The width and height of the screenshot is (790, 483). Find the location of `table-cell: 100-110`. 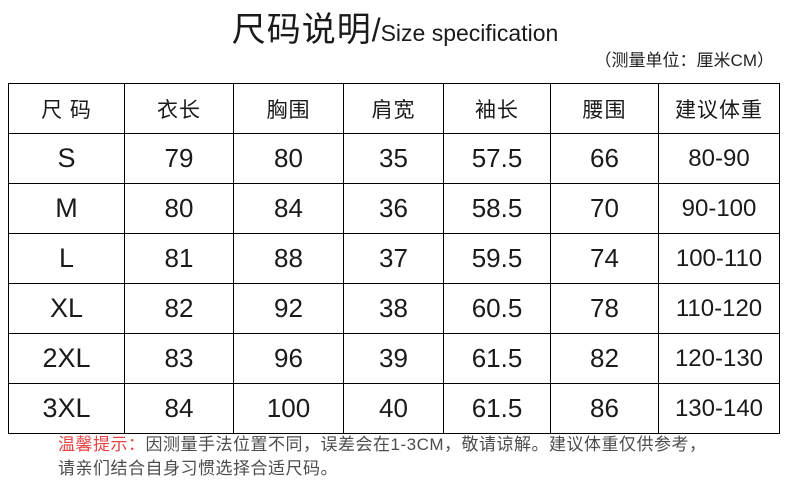

table-cell: 100-110 is located at coordinates (719, 258).